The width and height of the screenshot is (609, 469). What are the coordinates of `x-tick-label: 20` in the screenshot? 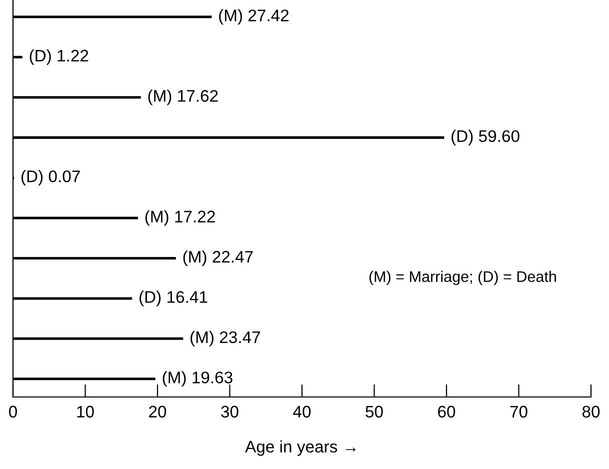 It's located at (157, 412).